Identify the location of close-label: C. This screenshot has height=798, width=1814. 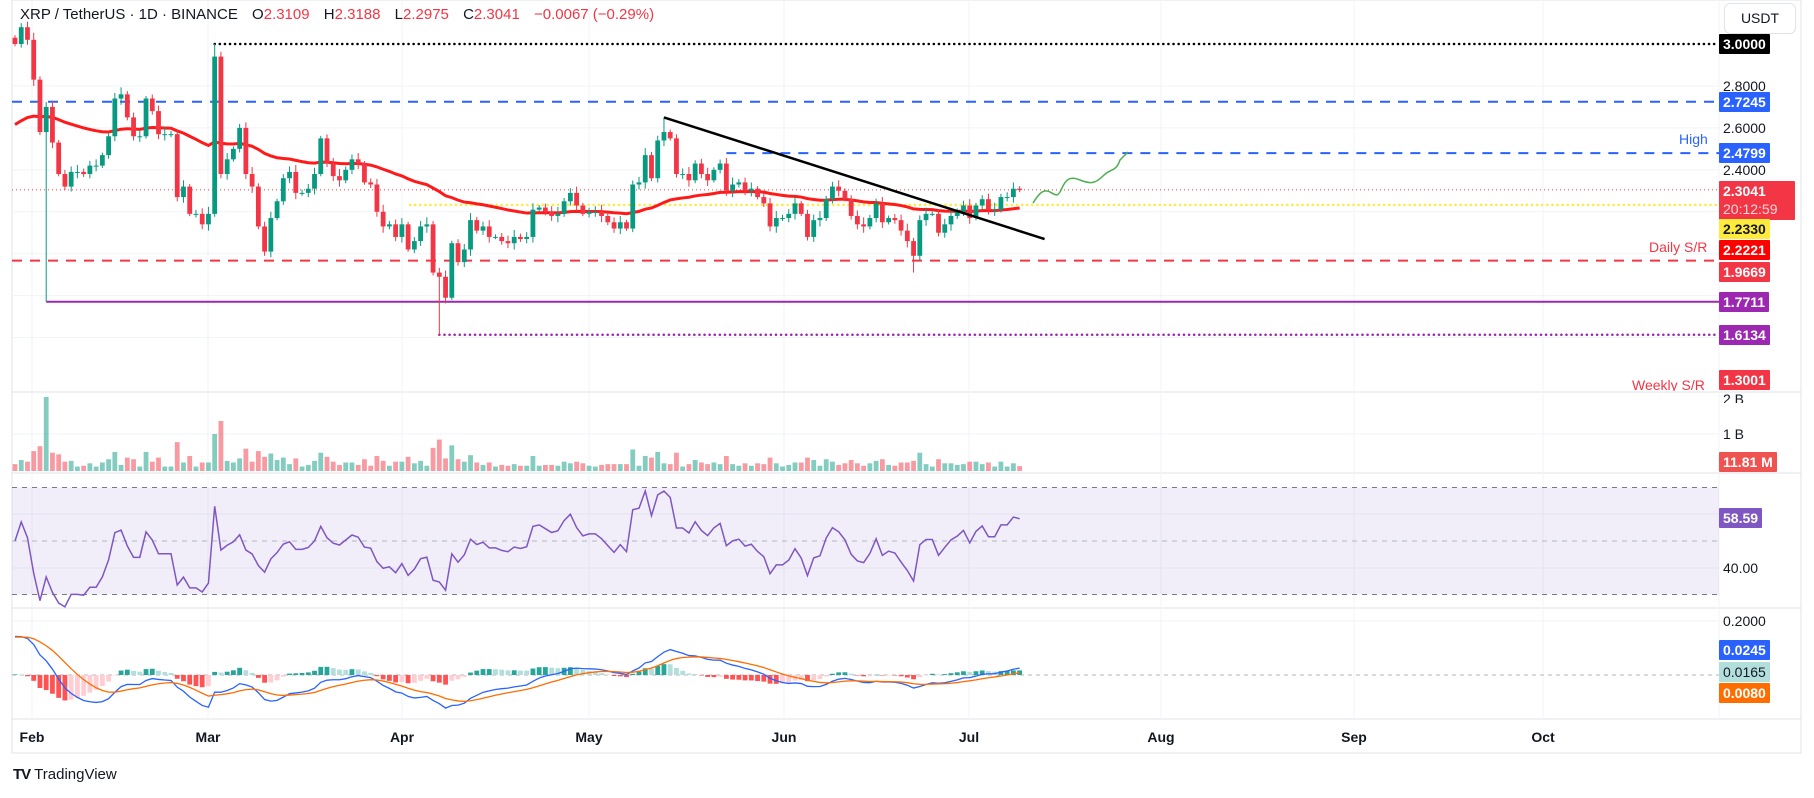
(468, 14).